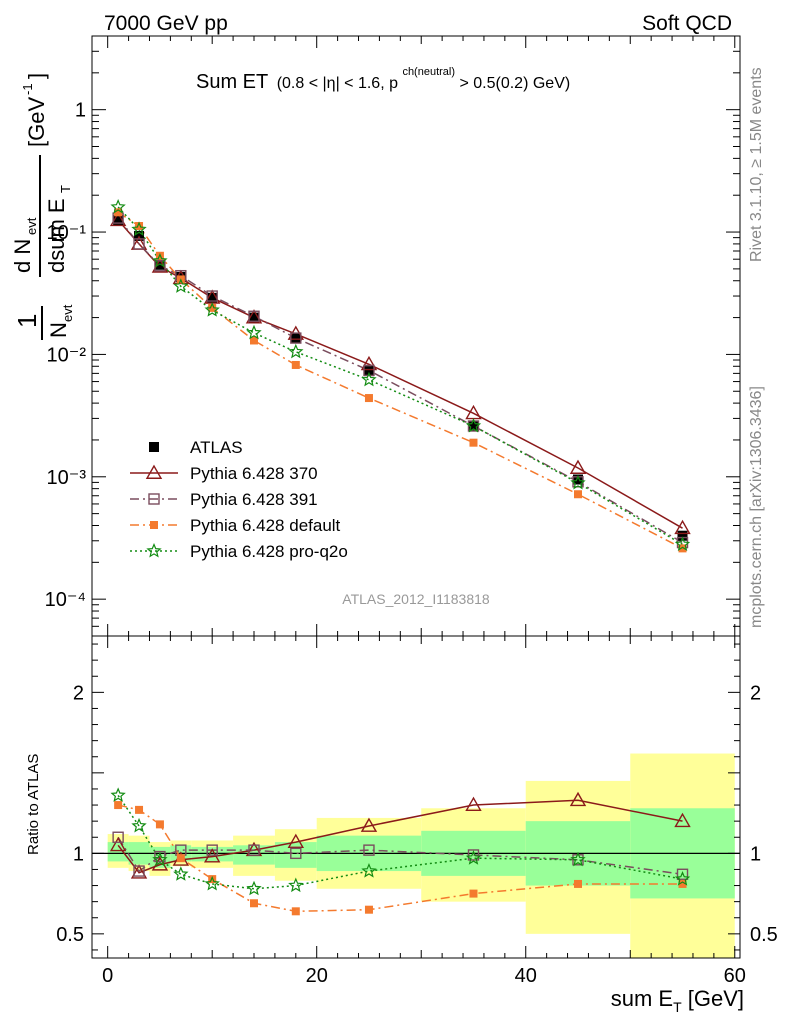 The image size is (786, 1024). Describe the element at coordinates (107, 976) in the screenshot. I see `x-tick-label: 0` at that location.